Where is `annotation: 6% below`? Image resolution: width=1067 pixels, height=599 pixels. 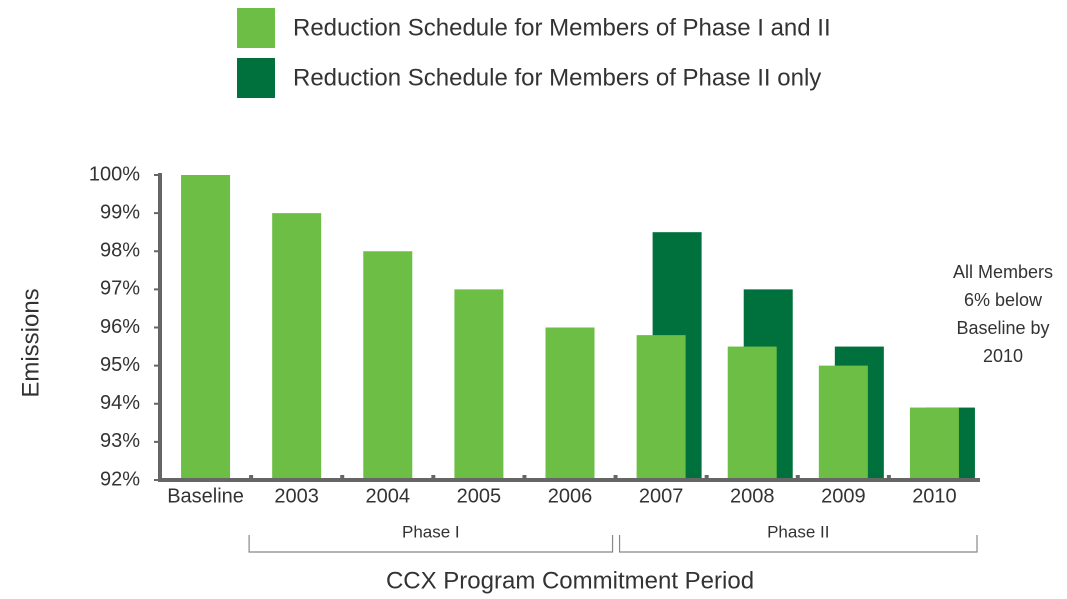 annotation: 6% below is located at coordinates (1003, 300).